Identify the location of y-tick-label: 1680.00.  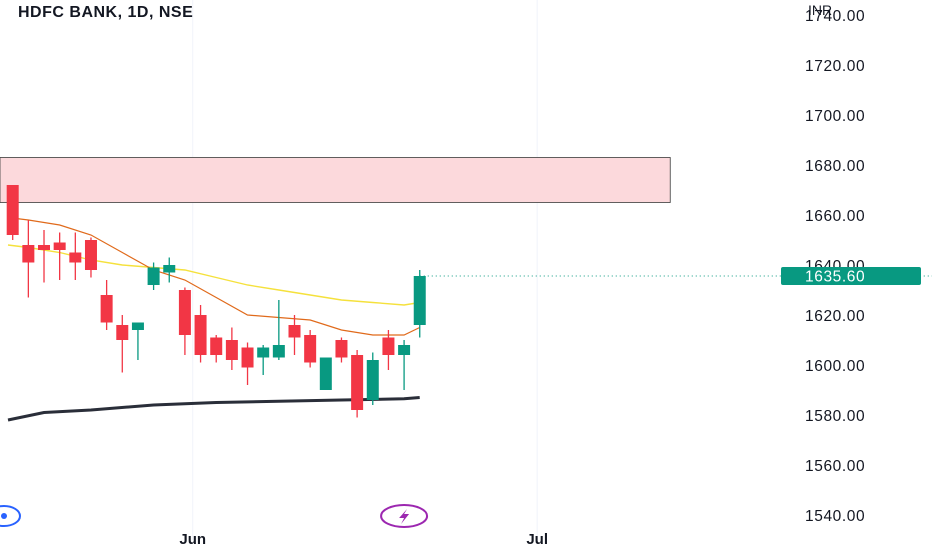
(835, 166).